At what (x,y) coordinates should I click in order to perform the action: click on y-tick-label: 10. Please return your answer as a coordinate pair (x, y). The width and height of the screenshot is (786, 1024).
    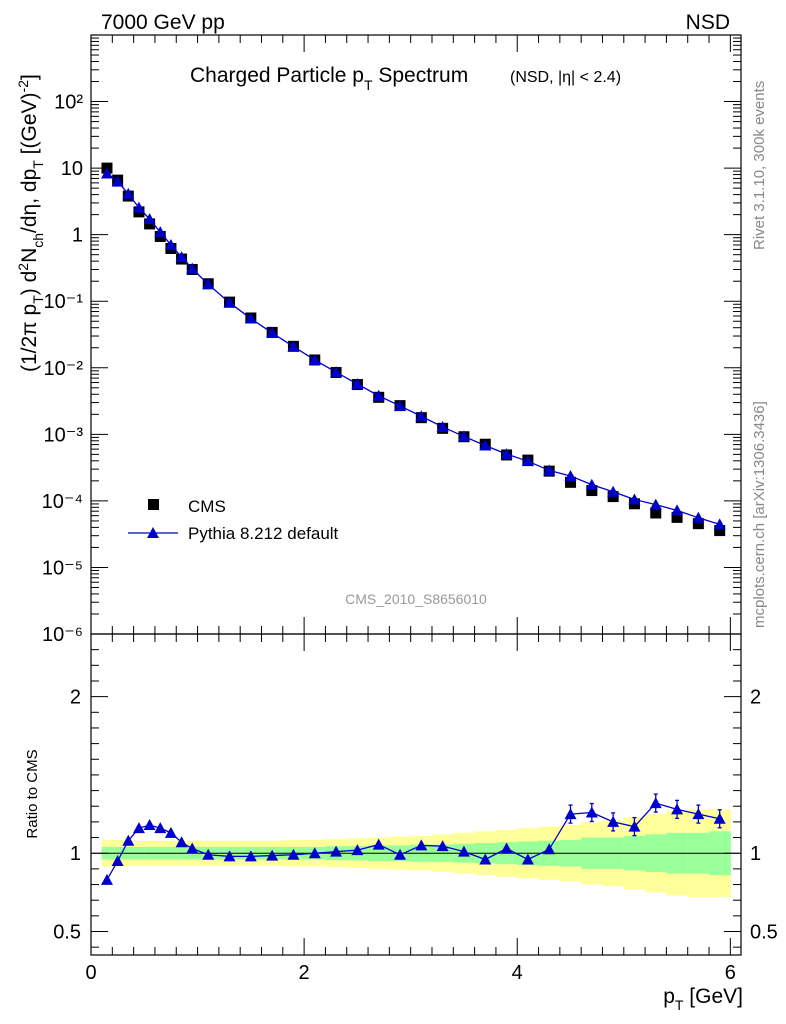
    Looking at the image, I should click on (72, 169).